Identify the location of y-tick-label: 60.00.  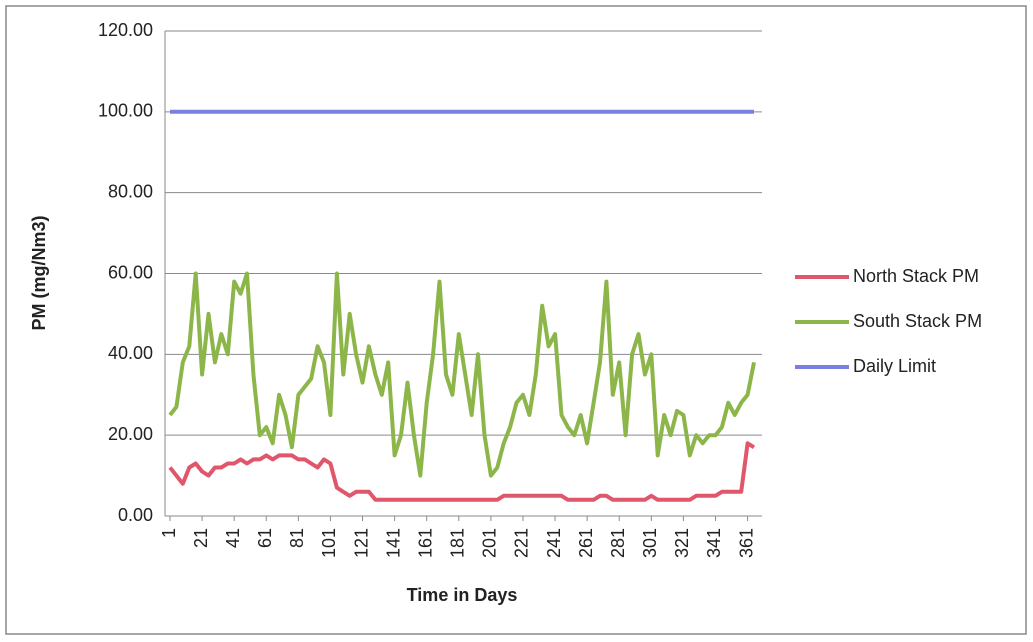
(130, 272).